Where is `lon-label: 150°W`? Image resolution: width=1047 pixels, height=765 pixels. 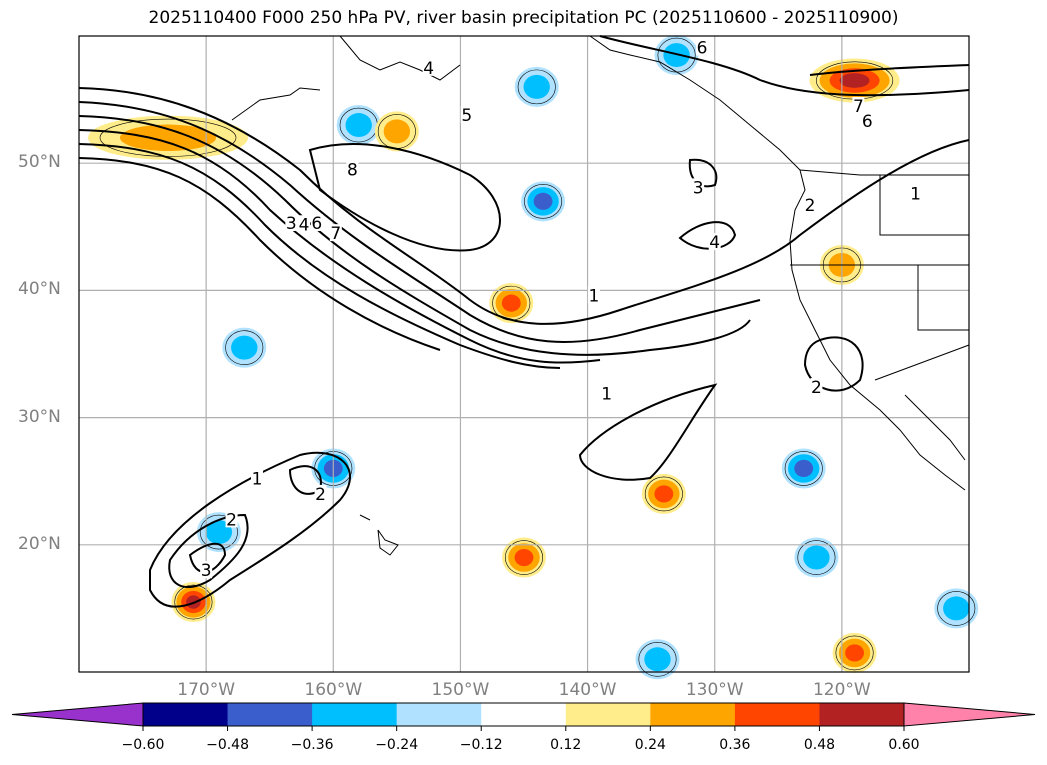 lon-label: 150°W is located at coordinates (460, 690).